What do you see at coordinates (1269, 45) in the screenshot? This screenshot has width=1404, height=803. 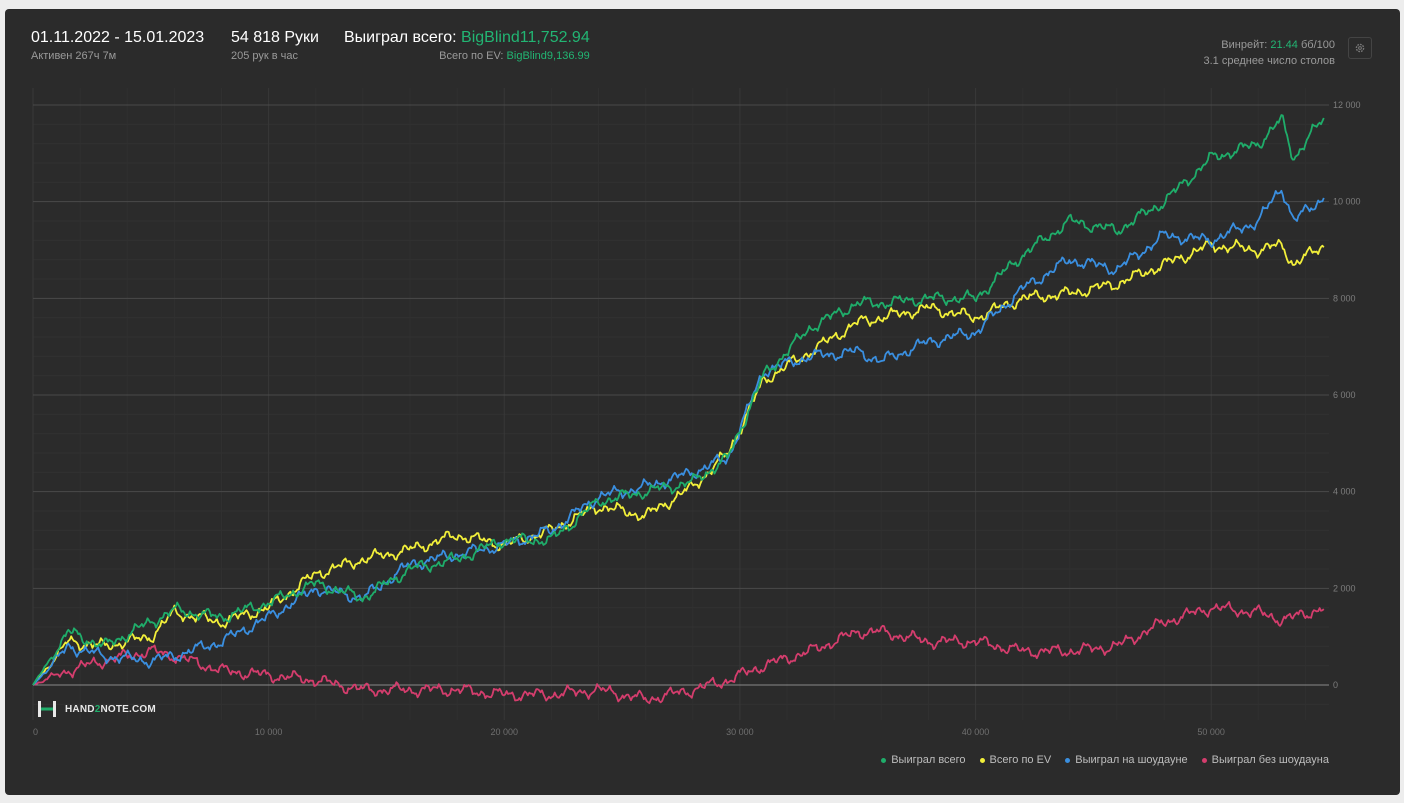 I see `winrate-line: Винрейт: 21.44 бб/100` at bounding box center [1269, 45].